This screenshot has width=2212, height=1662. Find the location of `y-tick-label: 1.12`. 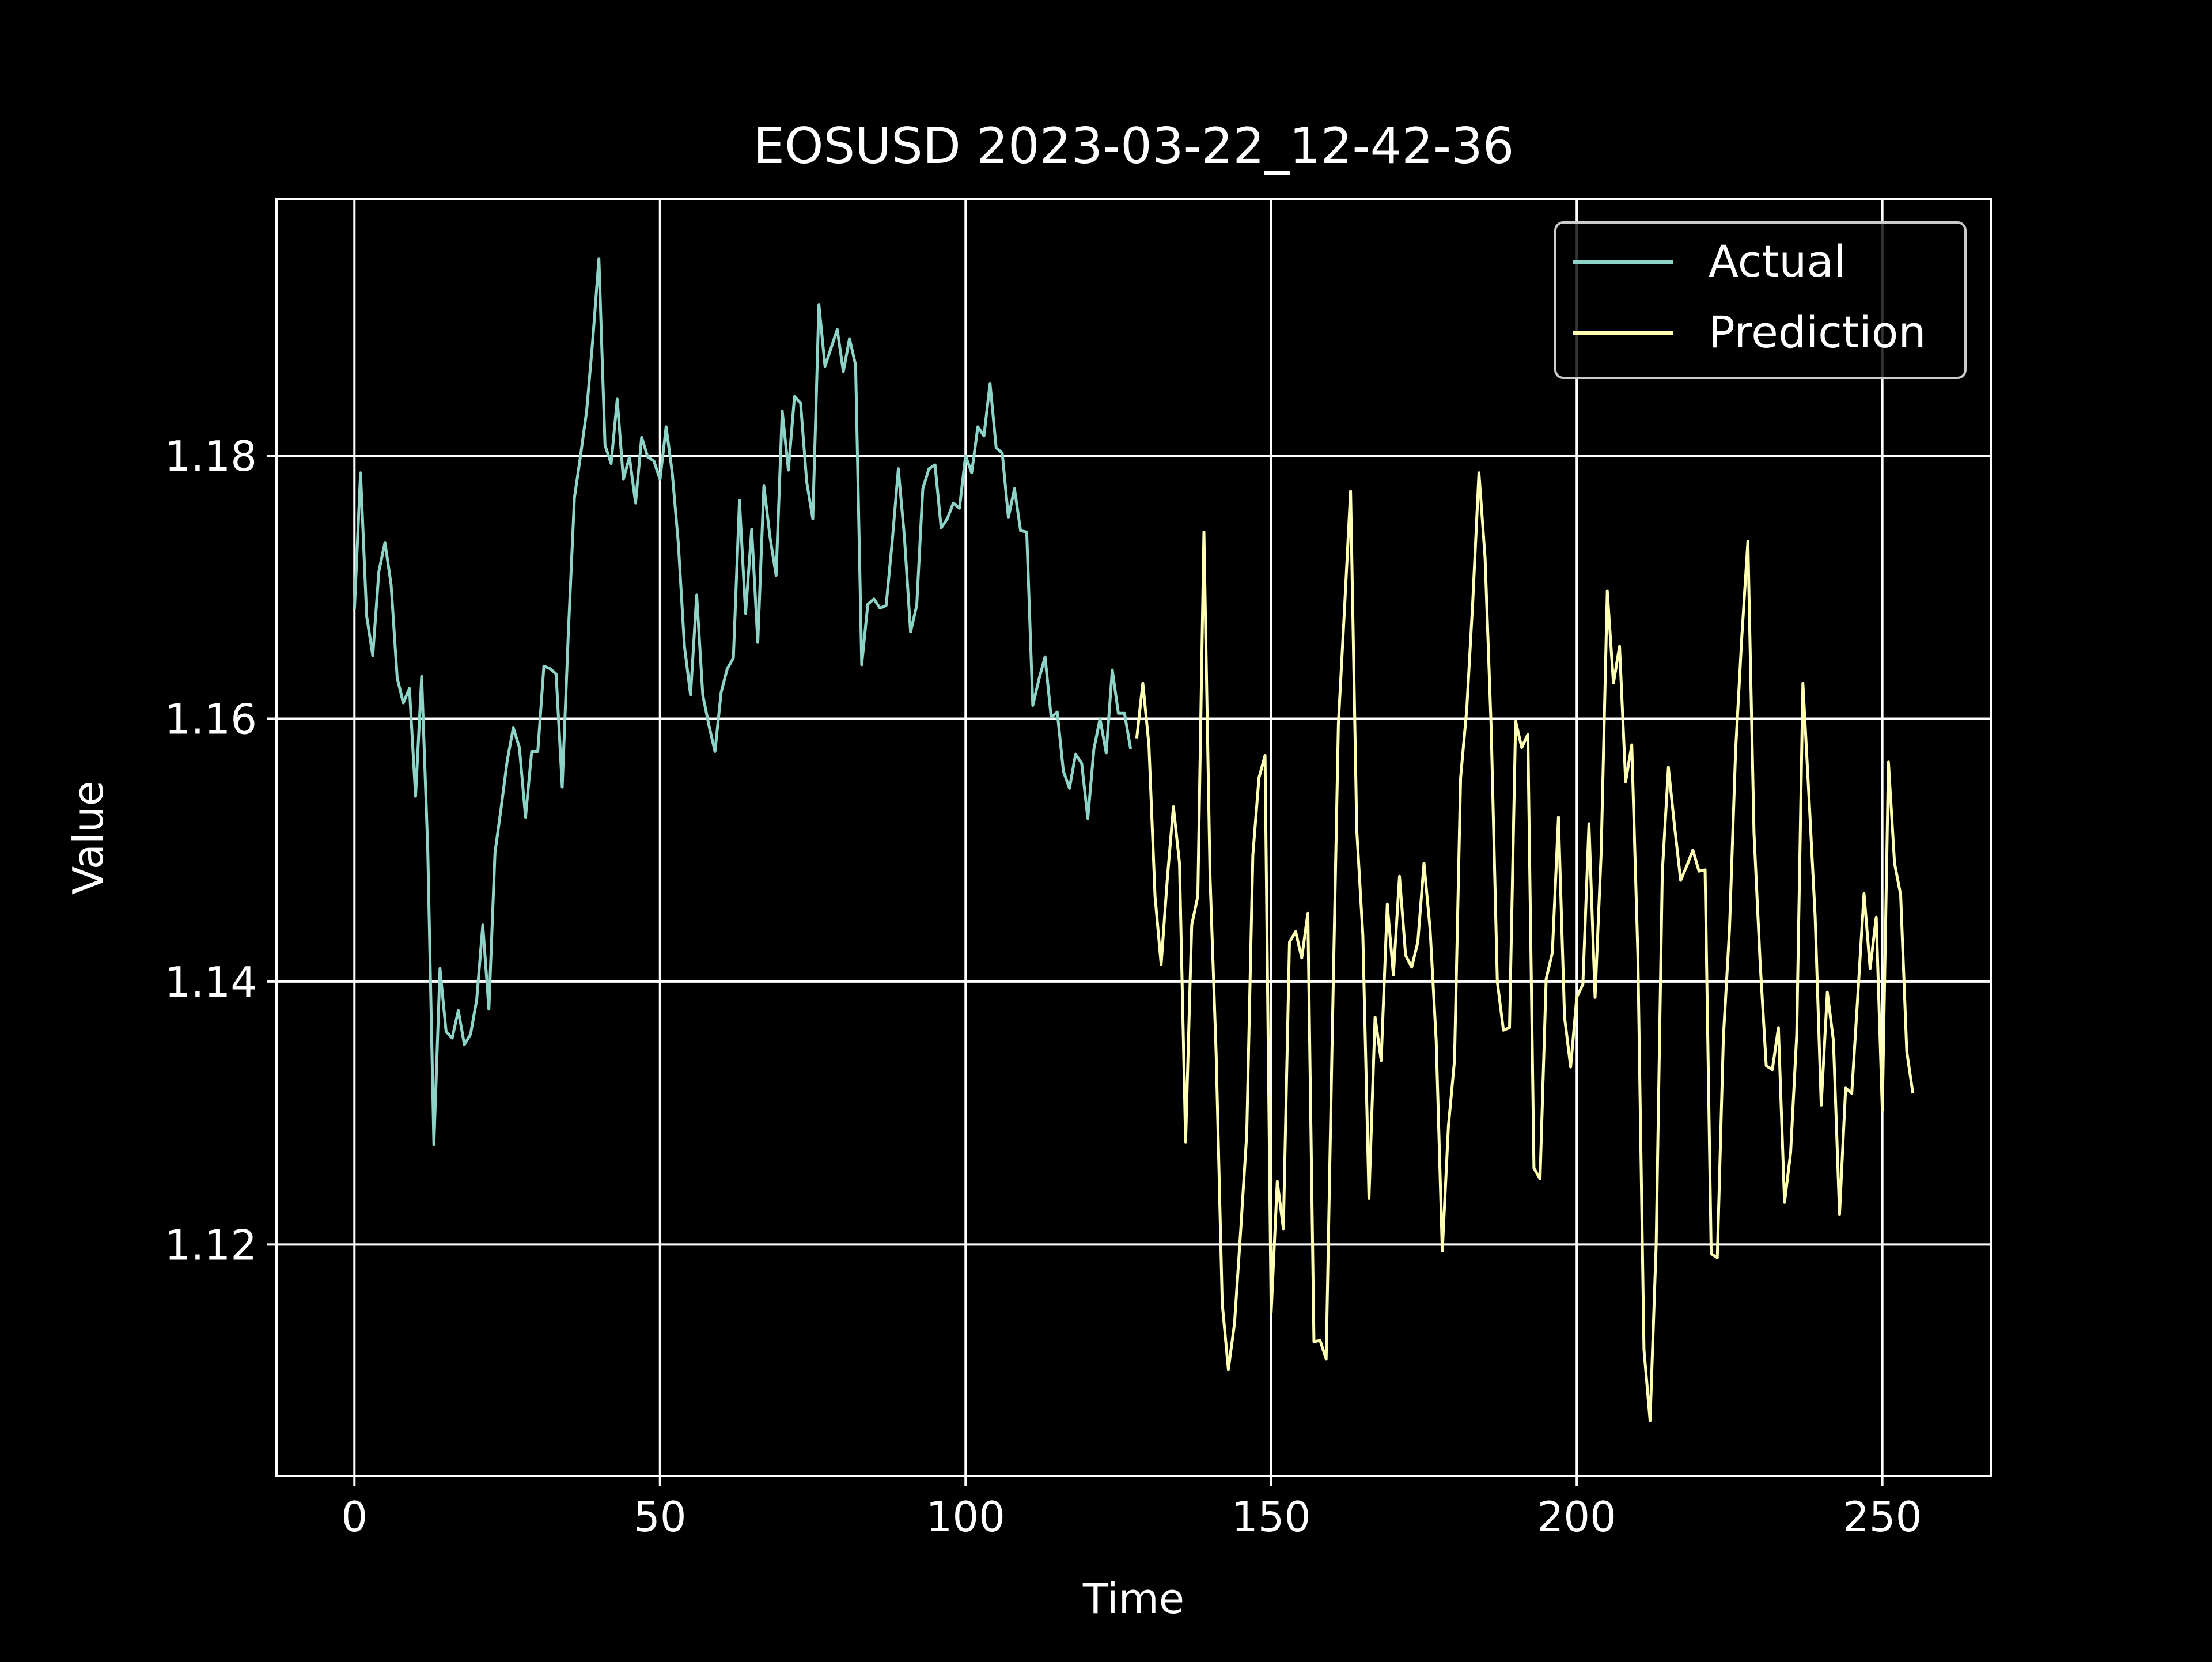

y-tick-label: 1.12 is located at coordinates (211, 1245).